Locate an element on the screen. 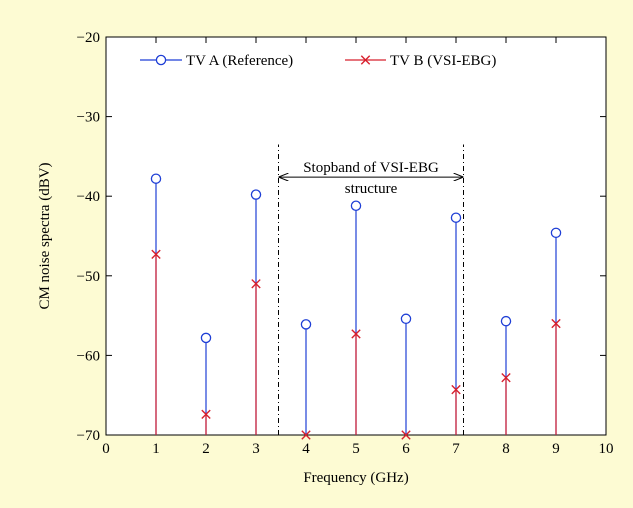 This screenshot has width=633, height=508. x-axis-label: Frequency (GHz) is located at coordinates (355, 478).